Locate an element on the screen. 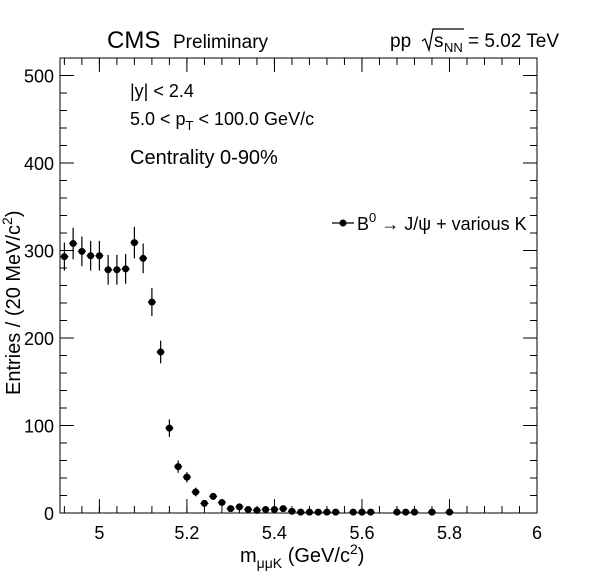 This screenshot has width=596, height=572. sqrt-symbol is located at coordinates (442, 40).